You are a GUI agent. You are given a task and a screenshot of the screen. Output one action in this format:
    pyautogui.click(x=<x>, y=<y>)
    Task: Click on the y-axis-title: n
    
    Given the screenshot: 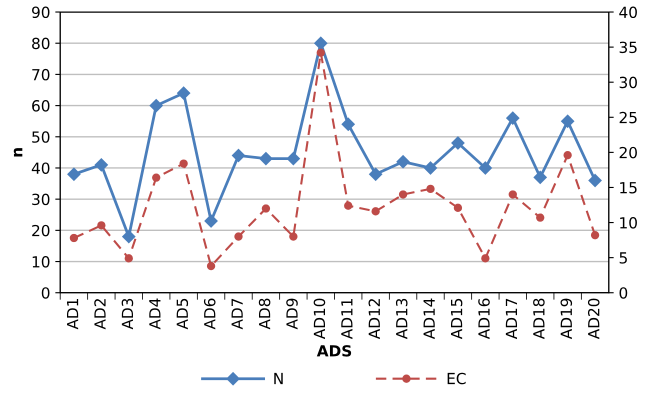 What is the action you would take?
    pyautogui.click(x=18, y=152)
    